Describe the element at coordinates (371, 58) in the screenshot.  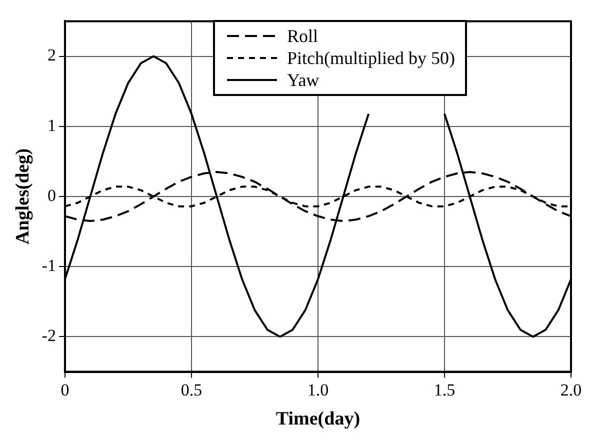
I see `legend-label: Pitch(multiplied by 50)` at that location.